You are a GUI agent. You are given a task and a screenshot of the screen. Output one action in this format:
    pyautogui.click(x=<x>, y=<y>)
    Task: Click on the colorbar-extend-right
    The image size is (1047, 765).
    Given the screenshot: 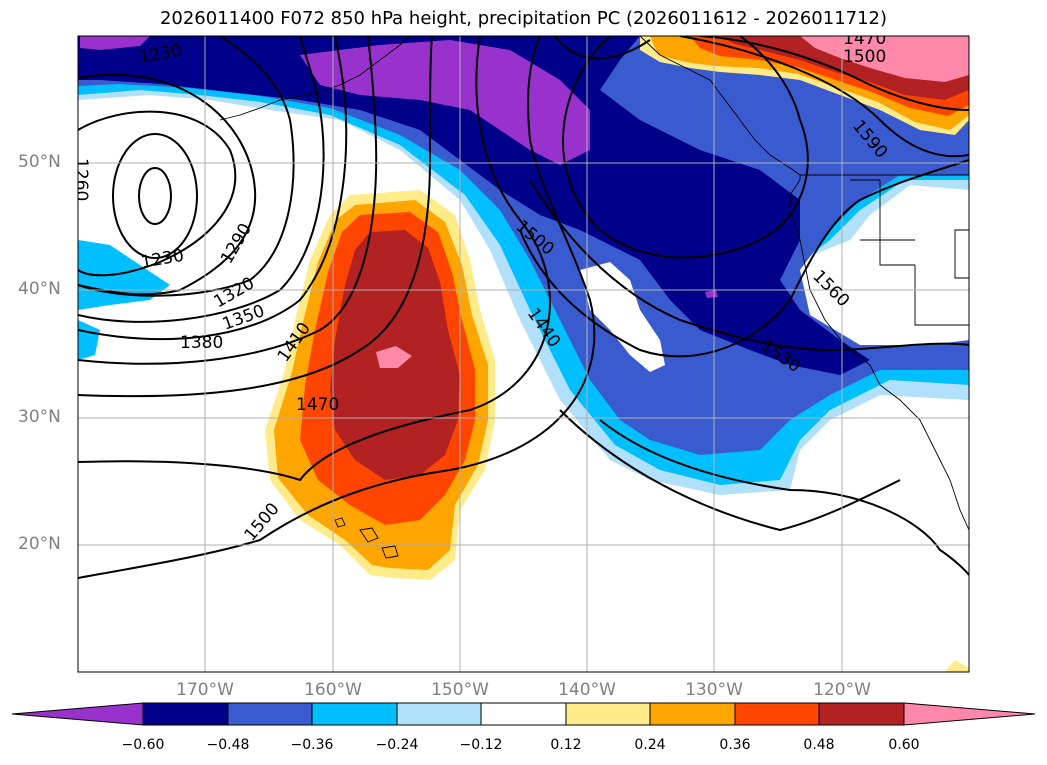 What is the action you would take?
    pyautogui.click(x=969, y=714)
    